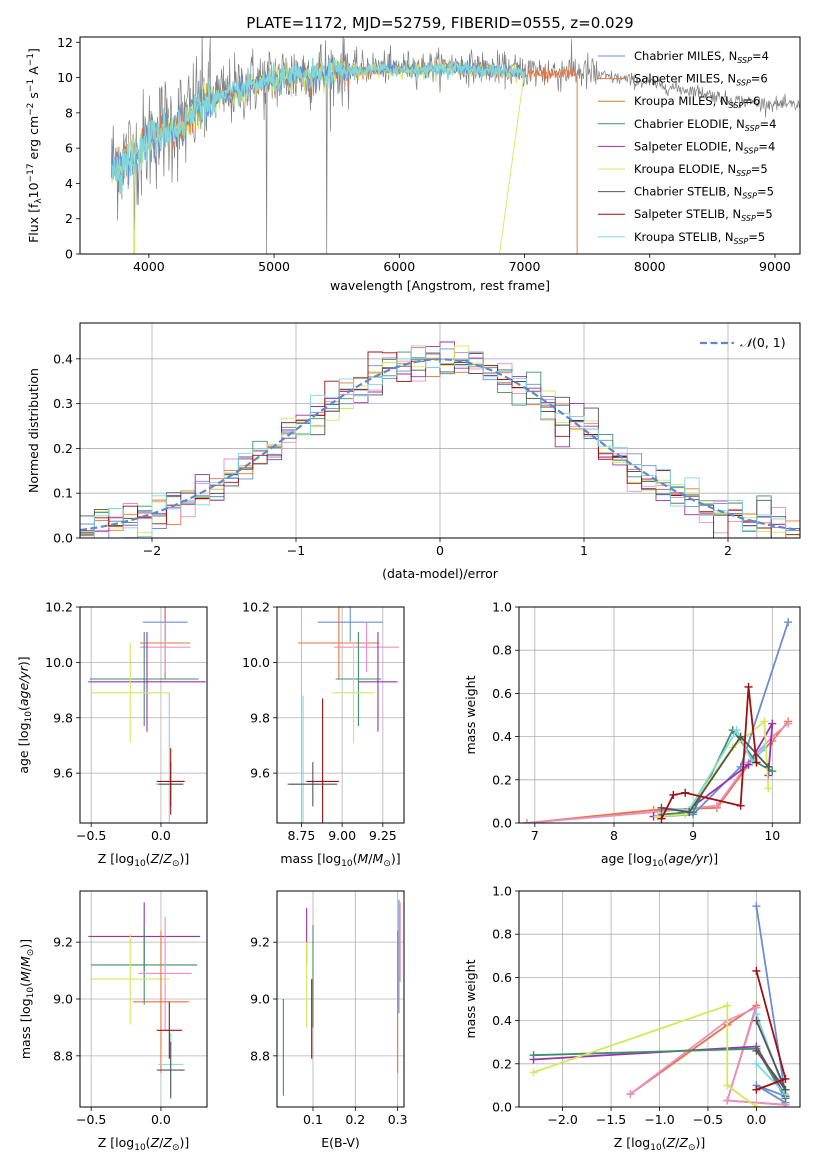 The width and height of the screenshot is (819, 1170). Describe the element at coordinates (63, 493) in the screenshot. I see `y-tick-label: 0.1` at that location.